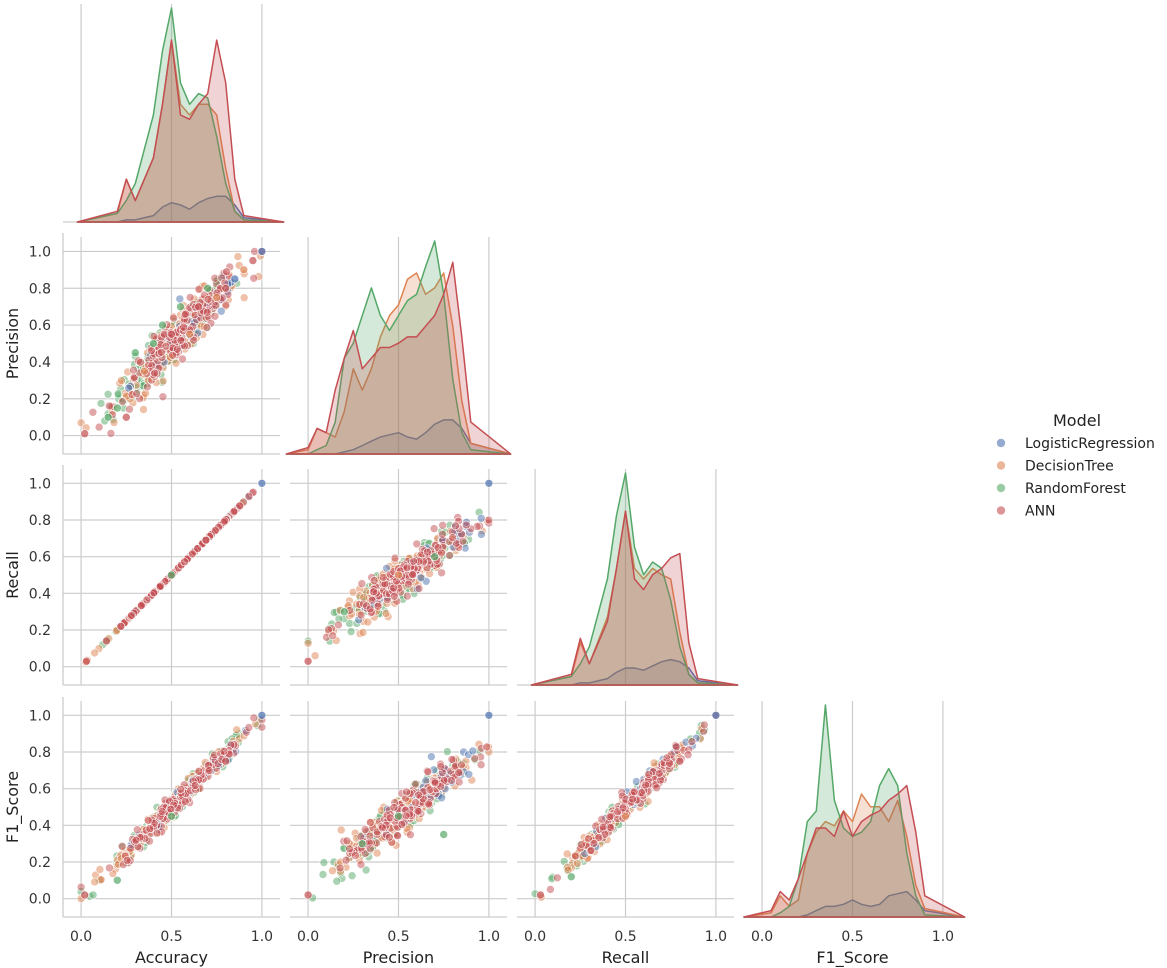 The width and height of the screenshot is (1167, 968). What do you see at coordinates (40, 252) in the screenshot?
I see `y-tick-label: 1.0` at bounding box center [40, 252].